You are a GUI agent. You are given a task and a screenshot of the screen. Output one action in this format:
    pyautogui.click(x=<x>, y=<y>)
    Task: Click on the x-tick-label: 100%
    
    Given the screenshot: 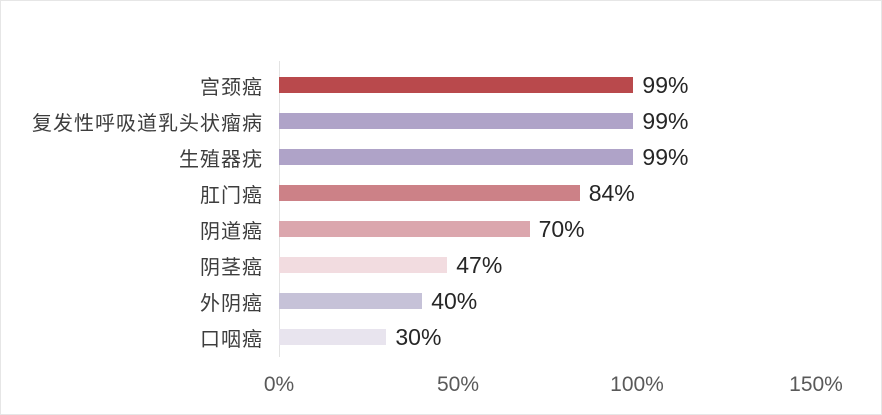 What is the action you would take?
    pyautogui.click(x=637, y=384)
    